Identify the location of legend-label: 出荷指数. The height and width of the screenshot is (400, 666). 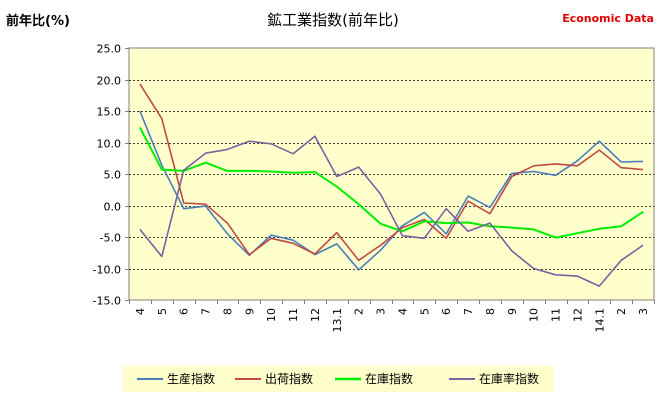
(289, 378).